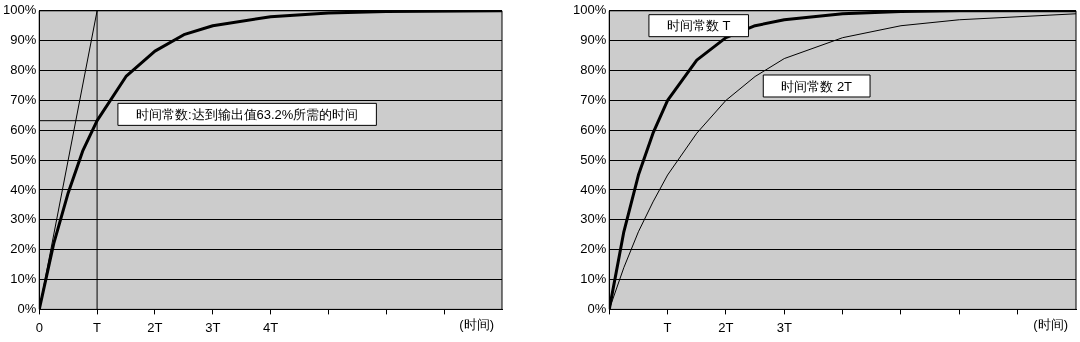 The image size is (1080, 342). What do you see at coordinates (39, 327) in the screenshot?
I see `x-tick-label: 0` at bounding box center [39, 327].